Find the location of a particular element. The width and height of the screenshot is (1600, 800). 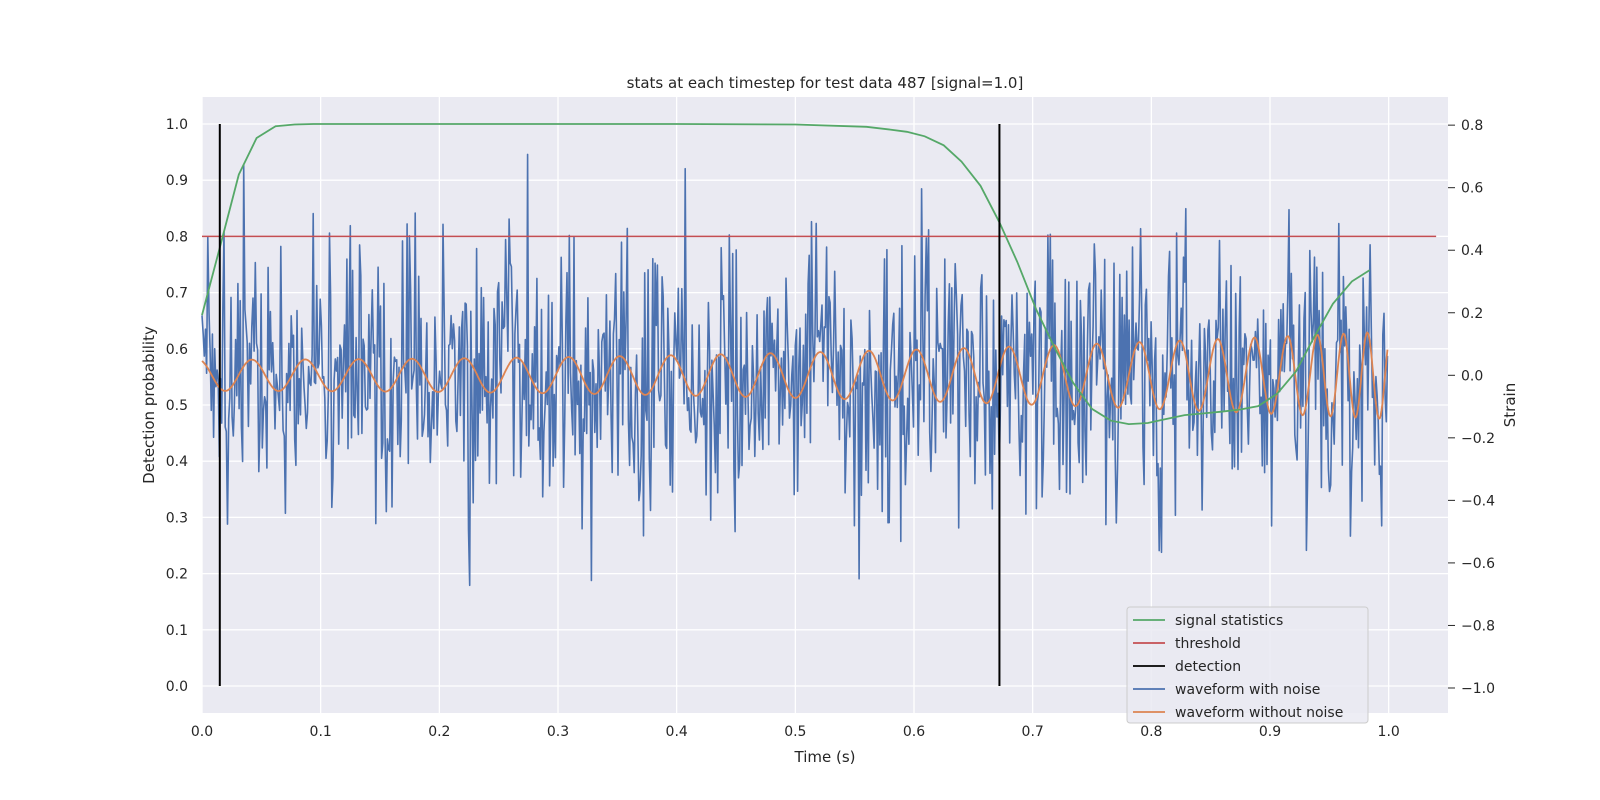

y2-tick-label: 0.2 is located at coordinates (1472, 314).